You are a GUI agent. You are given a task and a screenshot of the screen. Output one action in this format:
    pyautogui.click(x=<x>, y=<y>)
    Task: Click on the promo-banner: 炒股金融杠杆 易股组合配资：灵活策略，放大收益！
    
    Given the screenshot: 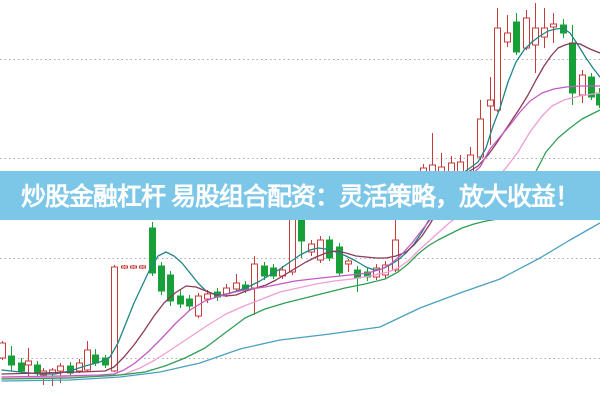 What is the action you would take?
    pyautogui.click(x=300, y=195)
    